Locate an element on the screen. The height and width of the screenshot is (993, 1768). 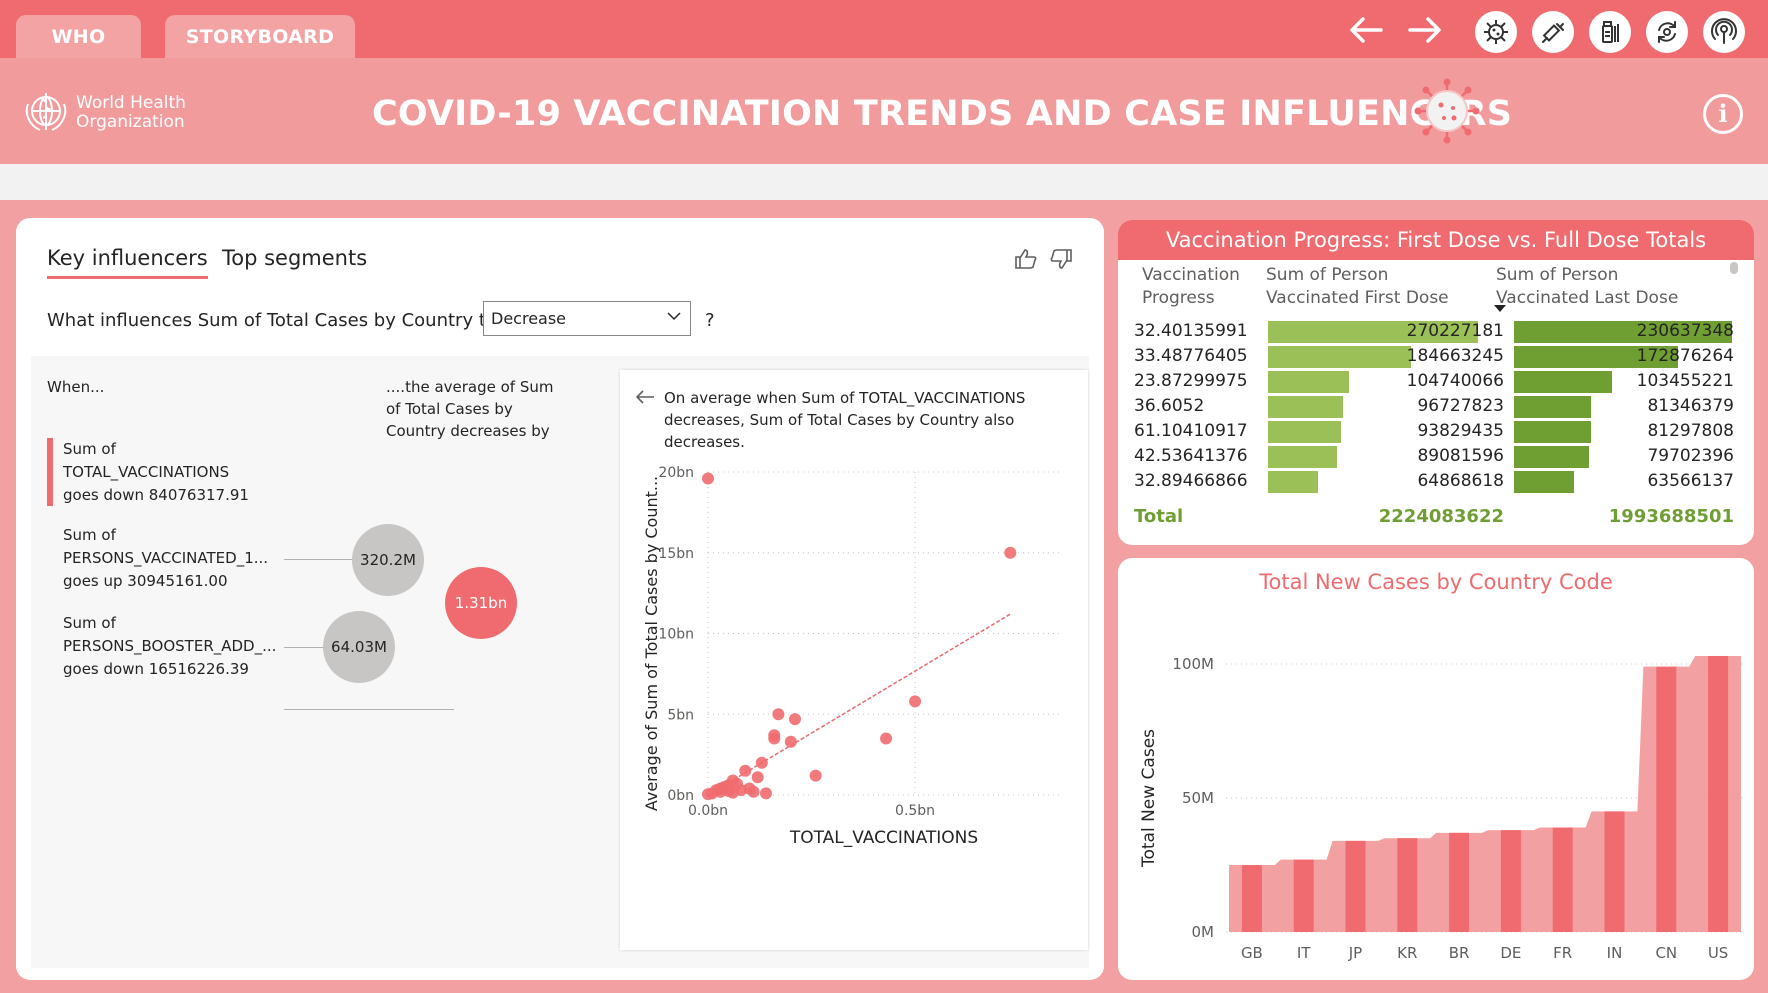
x-tick-label: CN is located at coordinates (1666, 953).